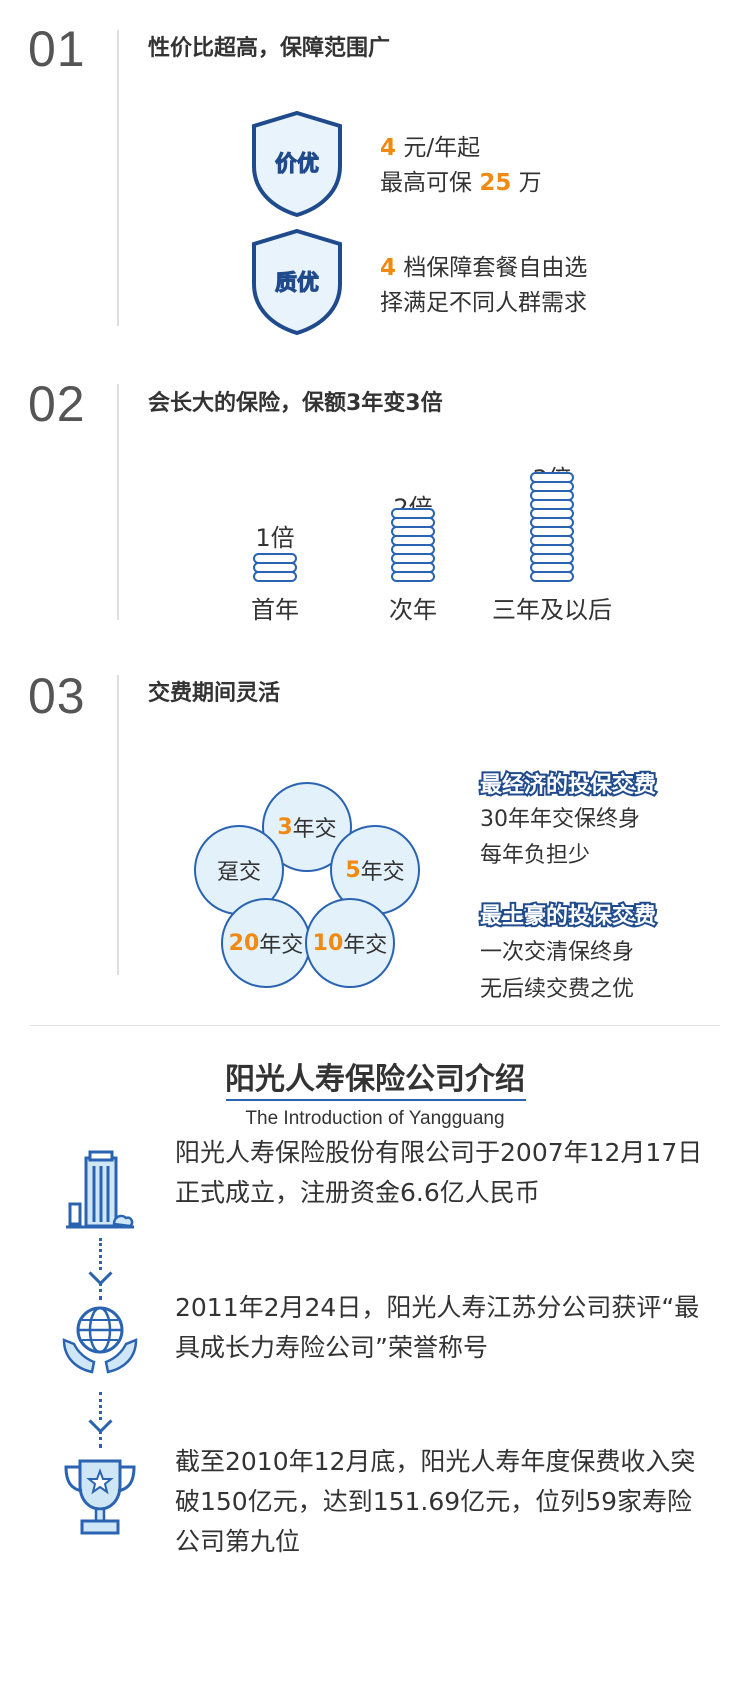 Image resolution: width=750 pixels, height=1692 pixels. What do you see at coordinates (557, 952) in the screenshot?
I see `tag-desc-line: 一次交清保终身` at bounding box center [557, 952].